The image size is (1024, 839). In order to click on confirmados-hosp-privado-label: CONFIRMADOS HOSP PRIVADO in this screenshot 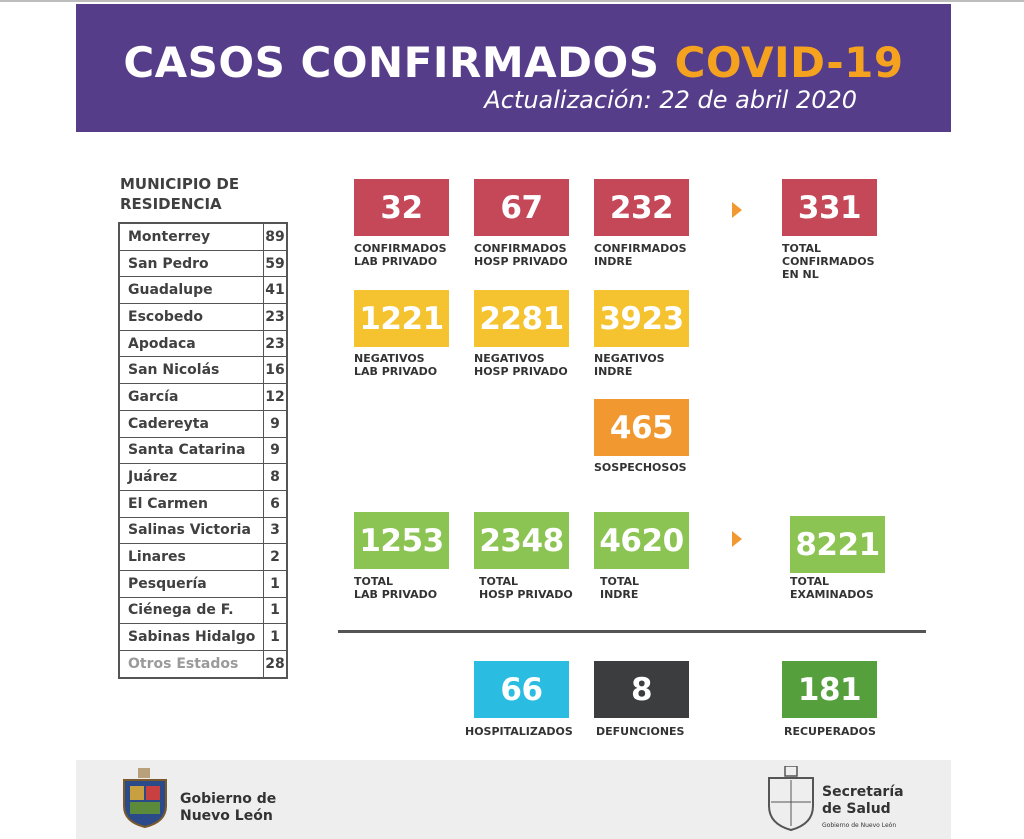, I will do `click(521, 255)`.